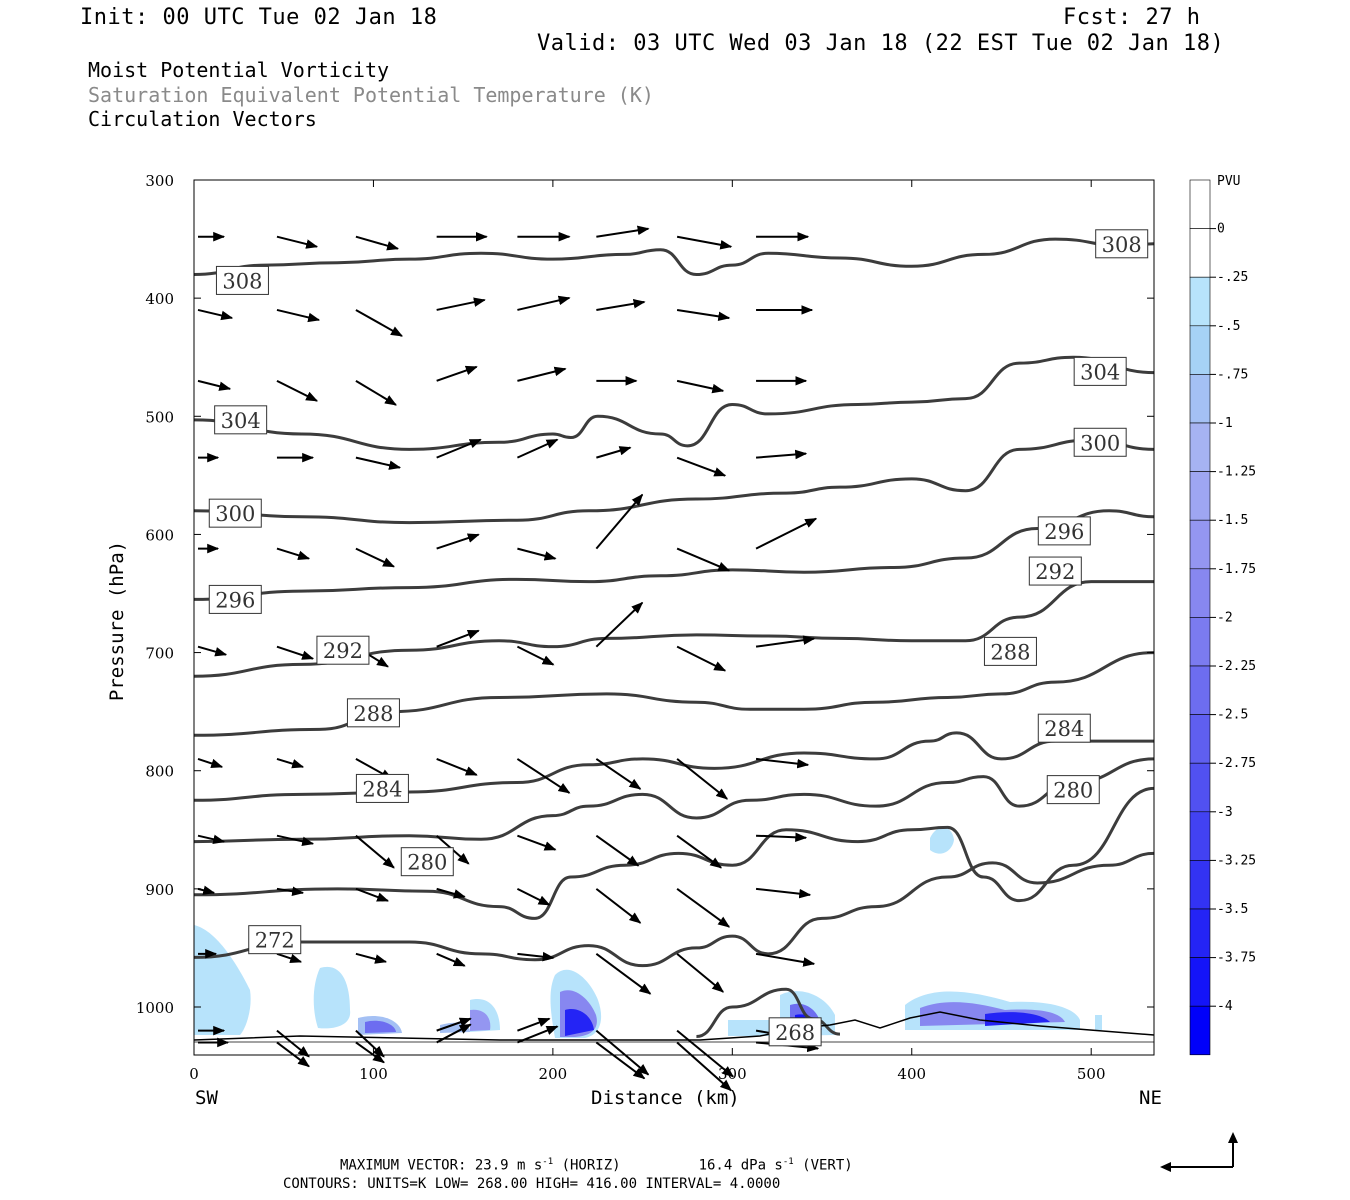 The width and height of the screenshot is (1350, 1200). Describe the element at coordinates (1232, 715) in the screenshot. I see `colorbar-label: -2.5` at that location.